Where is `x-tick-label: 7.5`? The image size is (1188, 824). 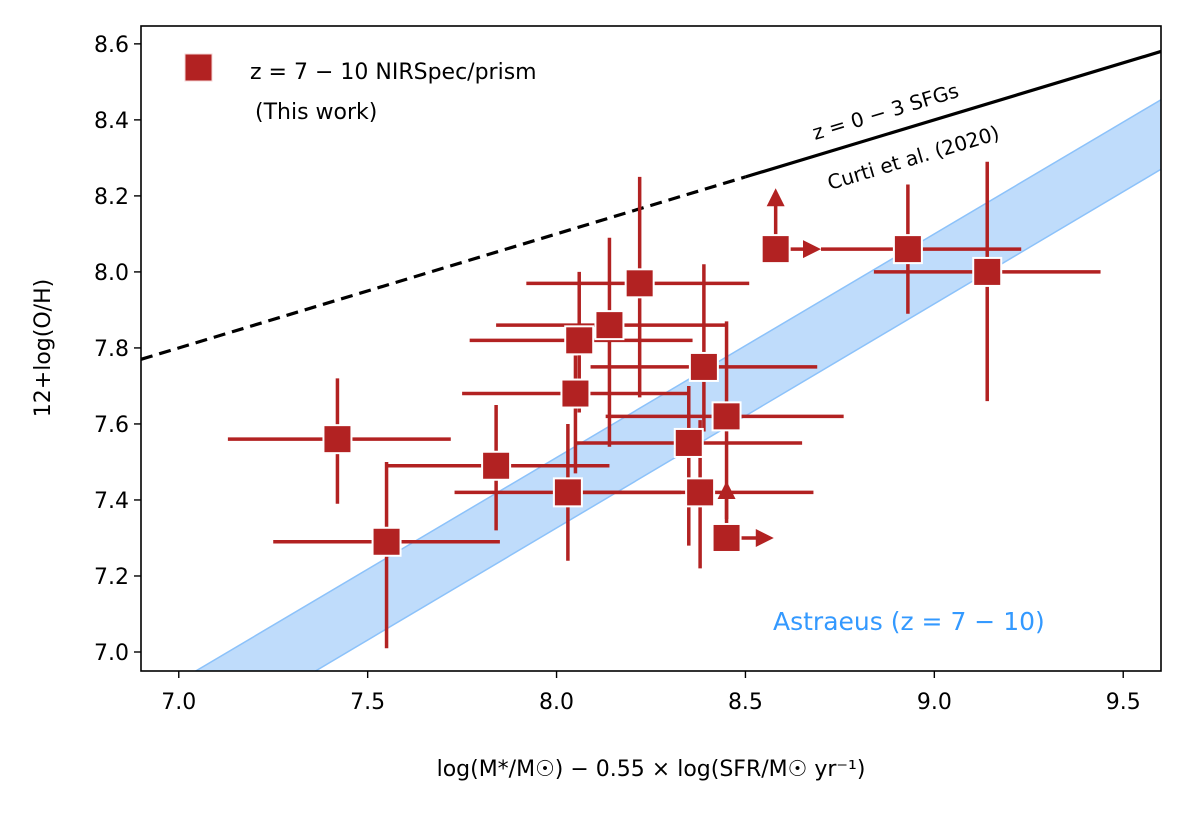 x-tick-label: 7.5 is located at coordinates (367, 702).